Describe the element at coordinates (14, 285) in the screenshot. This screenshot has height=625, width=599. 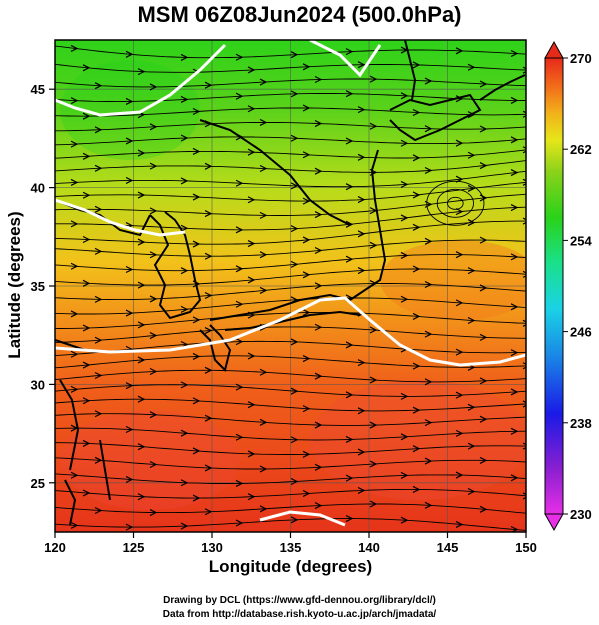
I see `y-axis-label: Latitude (degrees)` at that location.